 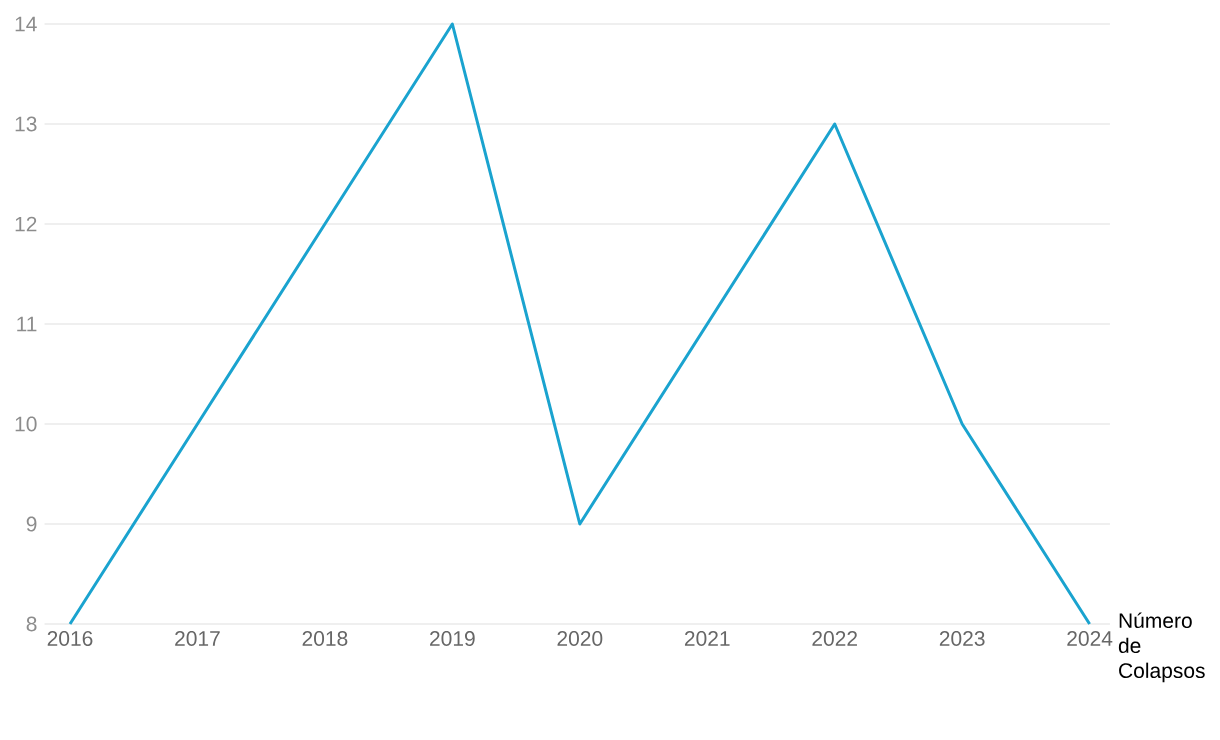 What do you see at coordinates (962, 638) in the screenshot?
I see `x-tick-label: 2023` at bounding box center [962, 638].